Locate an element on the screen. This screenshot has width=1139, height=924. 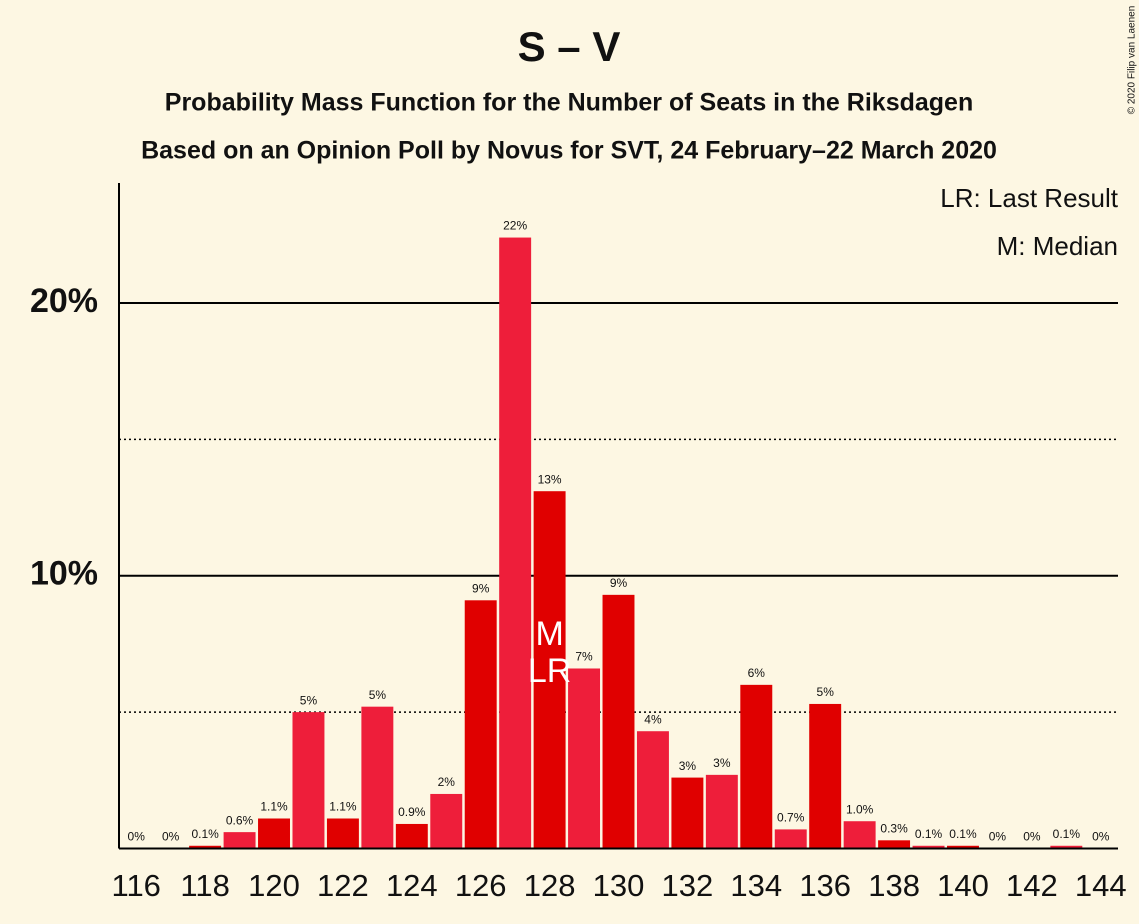
data-label: 6% is located at coordinates (757, 673).